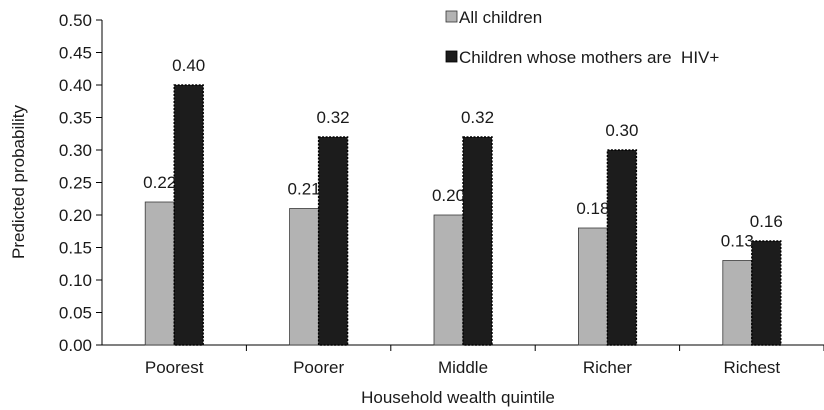 This screenshot has height=410, width=824. I want to click on x-tick-label: Poorest, so click(174, 367).